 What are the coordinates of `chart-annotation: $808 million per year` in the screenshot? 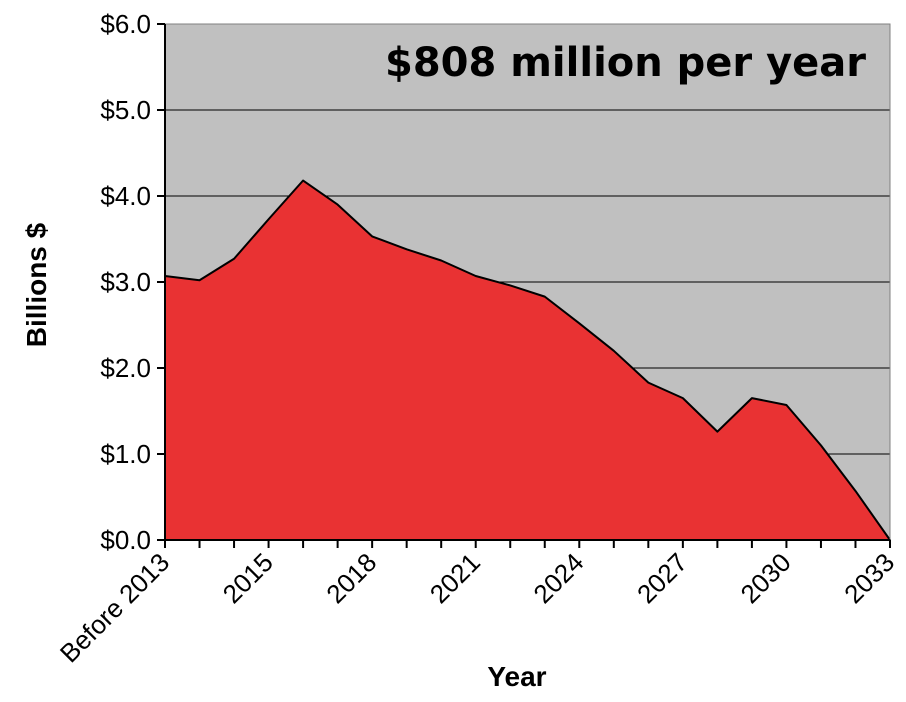 It's located at (625, 63).